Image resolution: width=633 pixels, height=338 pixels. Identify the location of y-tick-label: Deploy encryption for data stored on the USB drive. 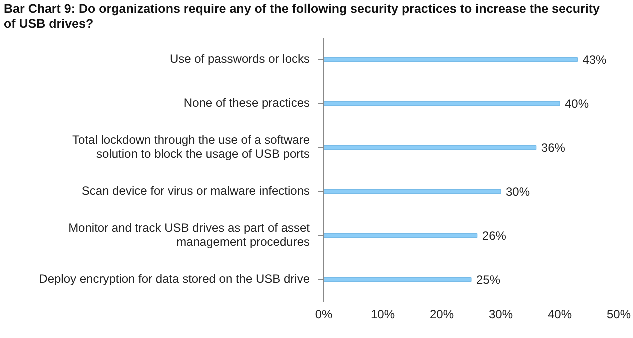
(174, 279).